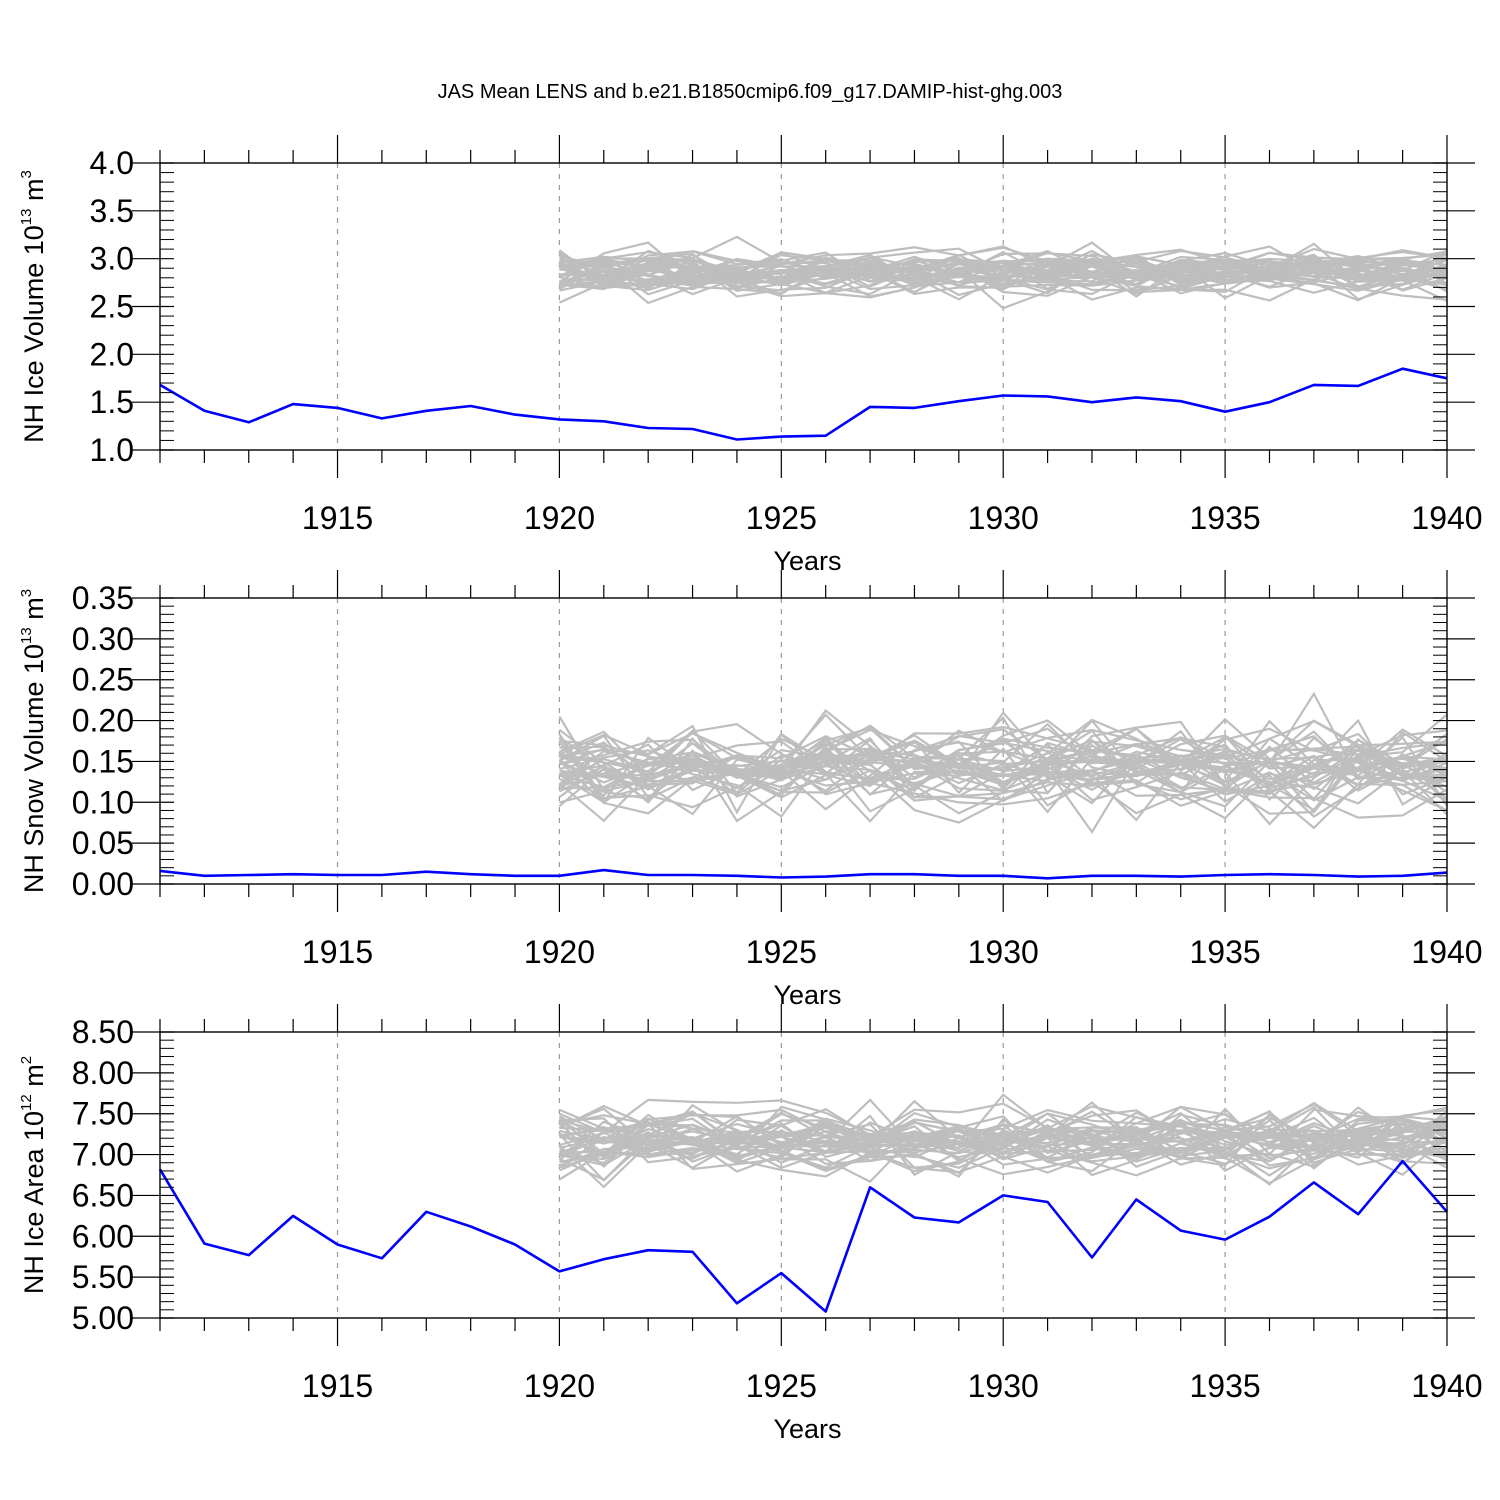  Describe the element at coordinates (103, 1114) in the screenshot. I see `y-tick-label: 7.50` at that location.